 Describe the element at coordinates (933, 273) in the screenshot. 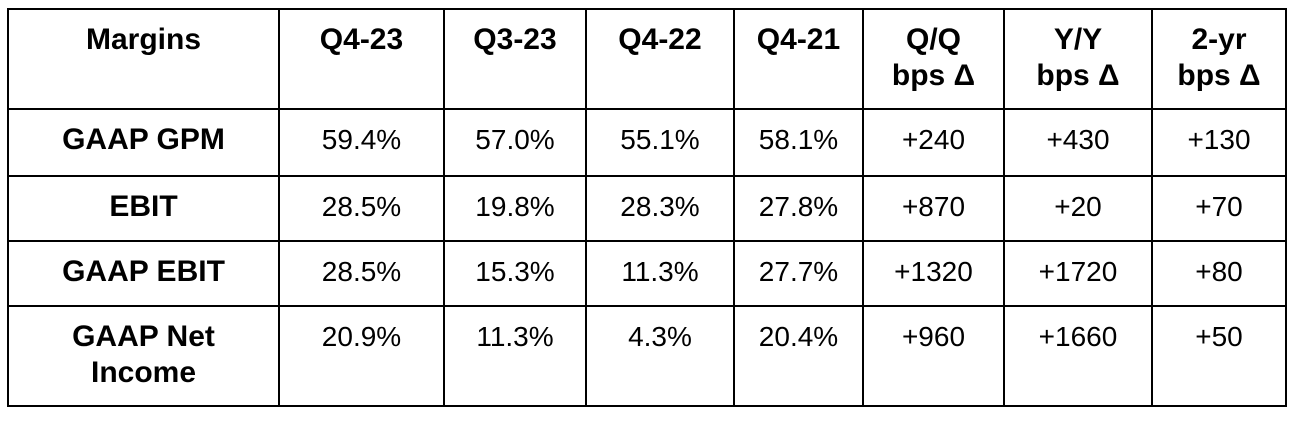

I see `data-cell: +1320` at that location.